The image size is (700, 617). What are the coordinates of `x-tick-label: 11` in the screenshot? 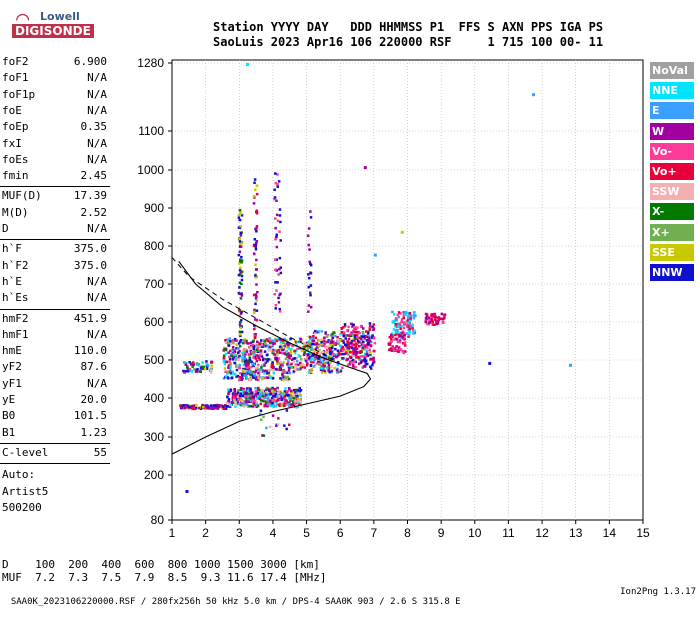 It's located at (508, 533).